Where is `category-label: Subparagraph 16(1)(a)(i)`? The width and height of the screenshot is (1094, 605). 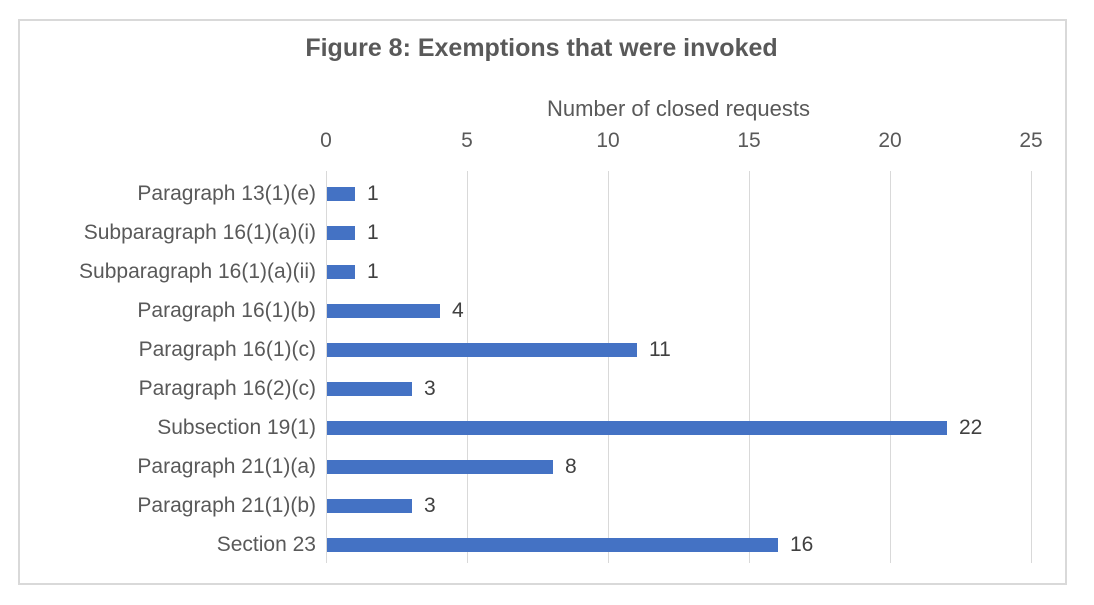 category-label: Subparagraph 16(1)(a)(i) is located at coordinates (199, 232).